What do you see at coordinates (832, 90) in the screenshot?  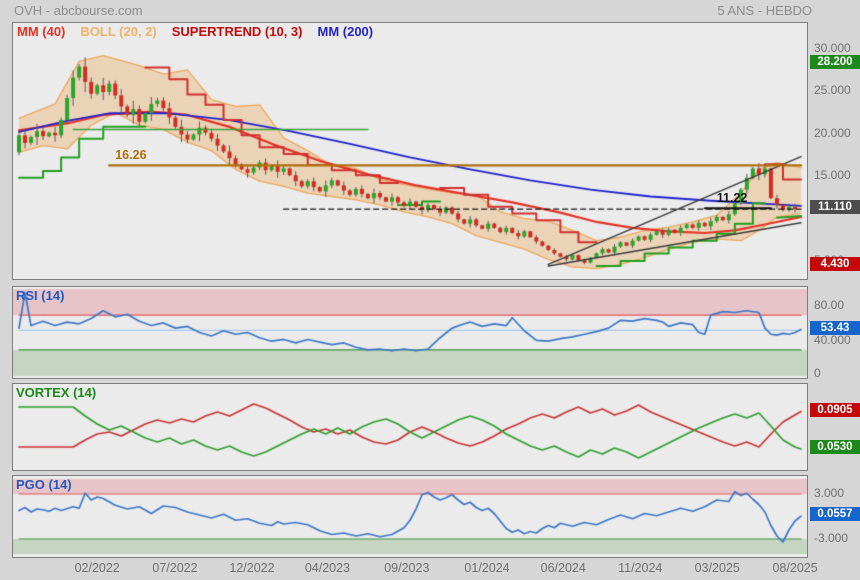 I see `y-axis-label-main: 25.000` at bounding box center [832, 90].